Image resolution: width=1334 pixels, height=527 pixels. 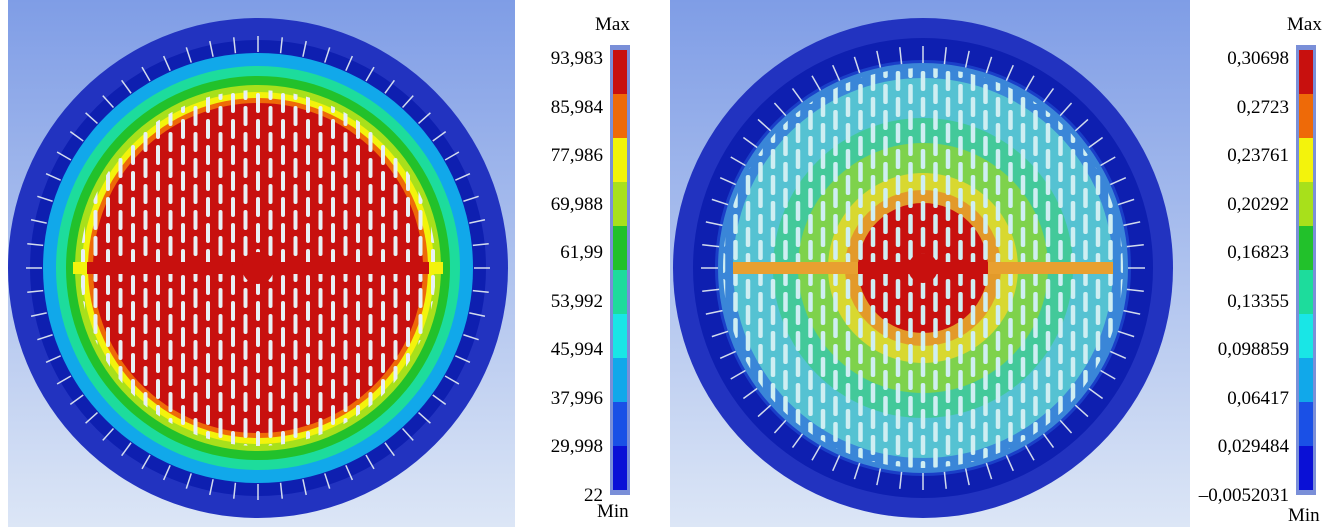 What do you see at coordinates (613, 511) in the screenshot?
I see `left-legend-min-label: Min` at bounding box center [613, 511].